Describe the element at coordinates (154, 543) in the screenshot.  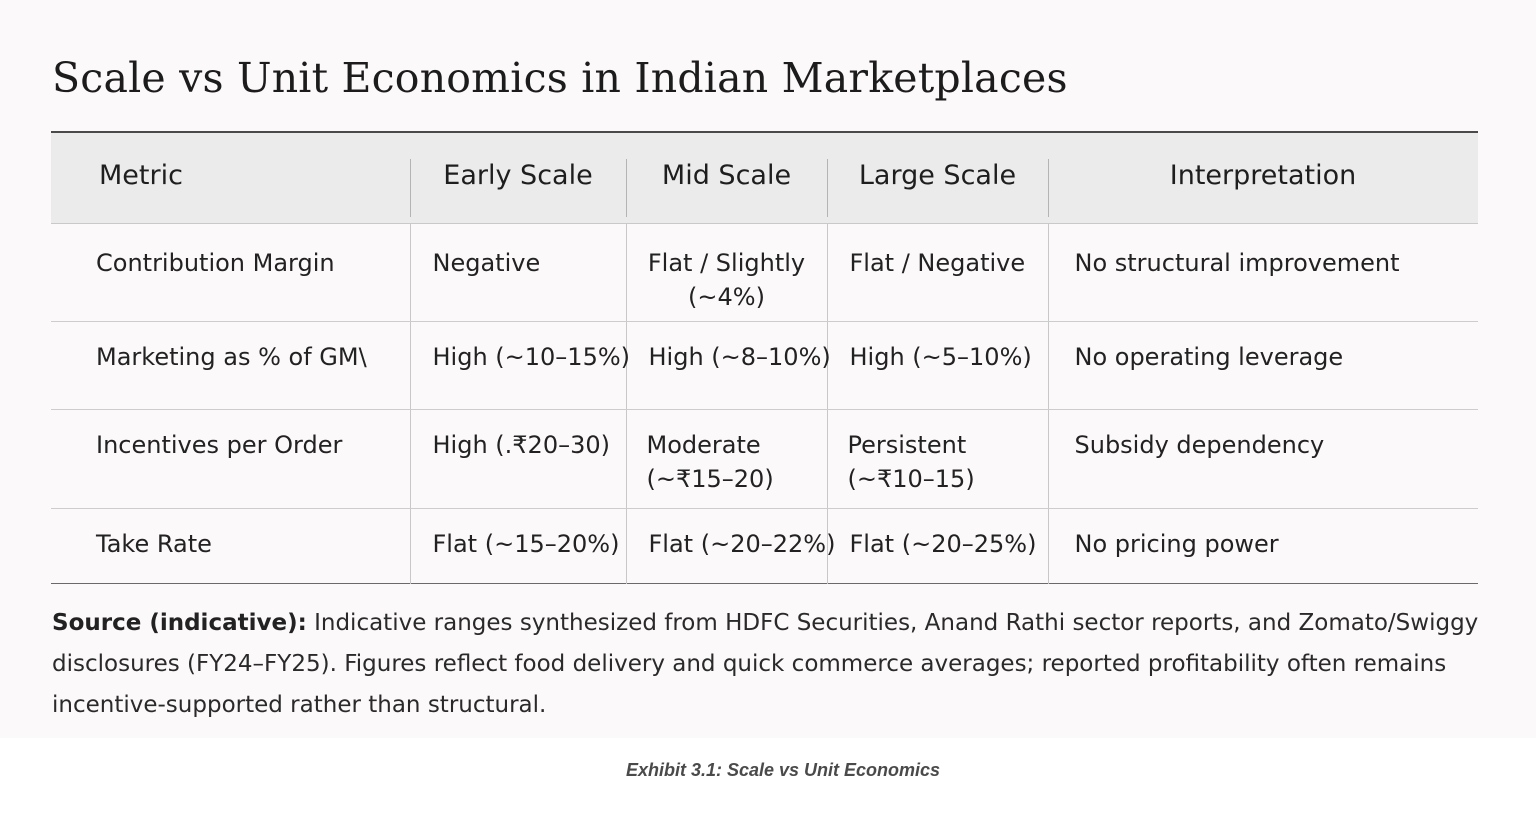
I see `cell-metric: Take Rate` at that location.